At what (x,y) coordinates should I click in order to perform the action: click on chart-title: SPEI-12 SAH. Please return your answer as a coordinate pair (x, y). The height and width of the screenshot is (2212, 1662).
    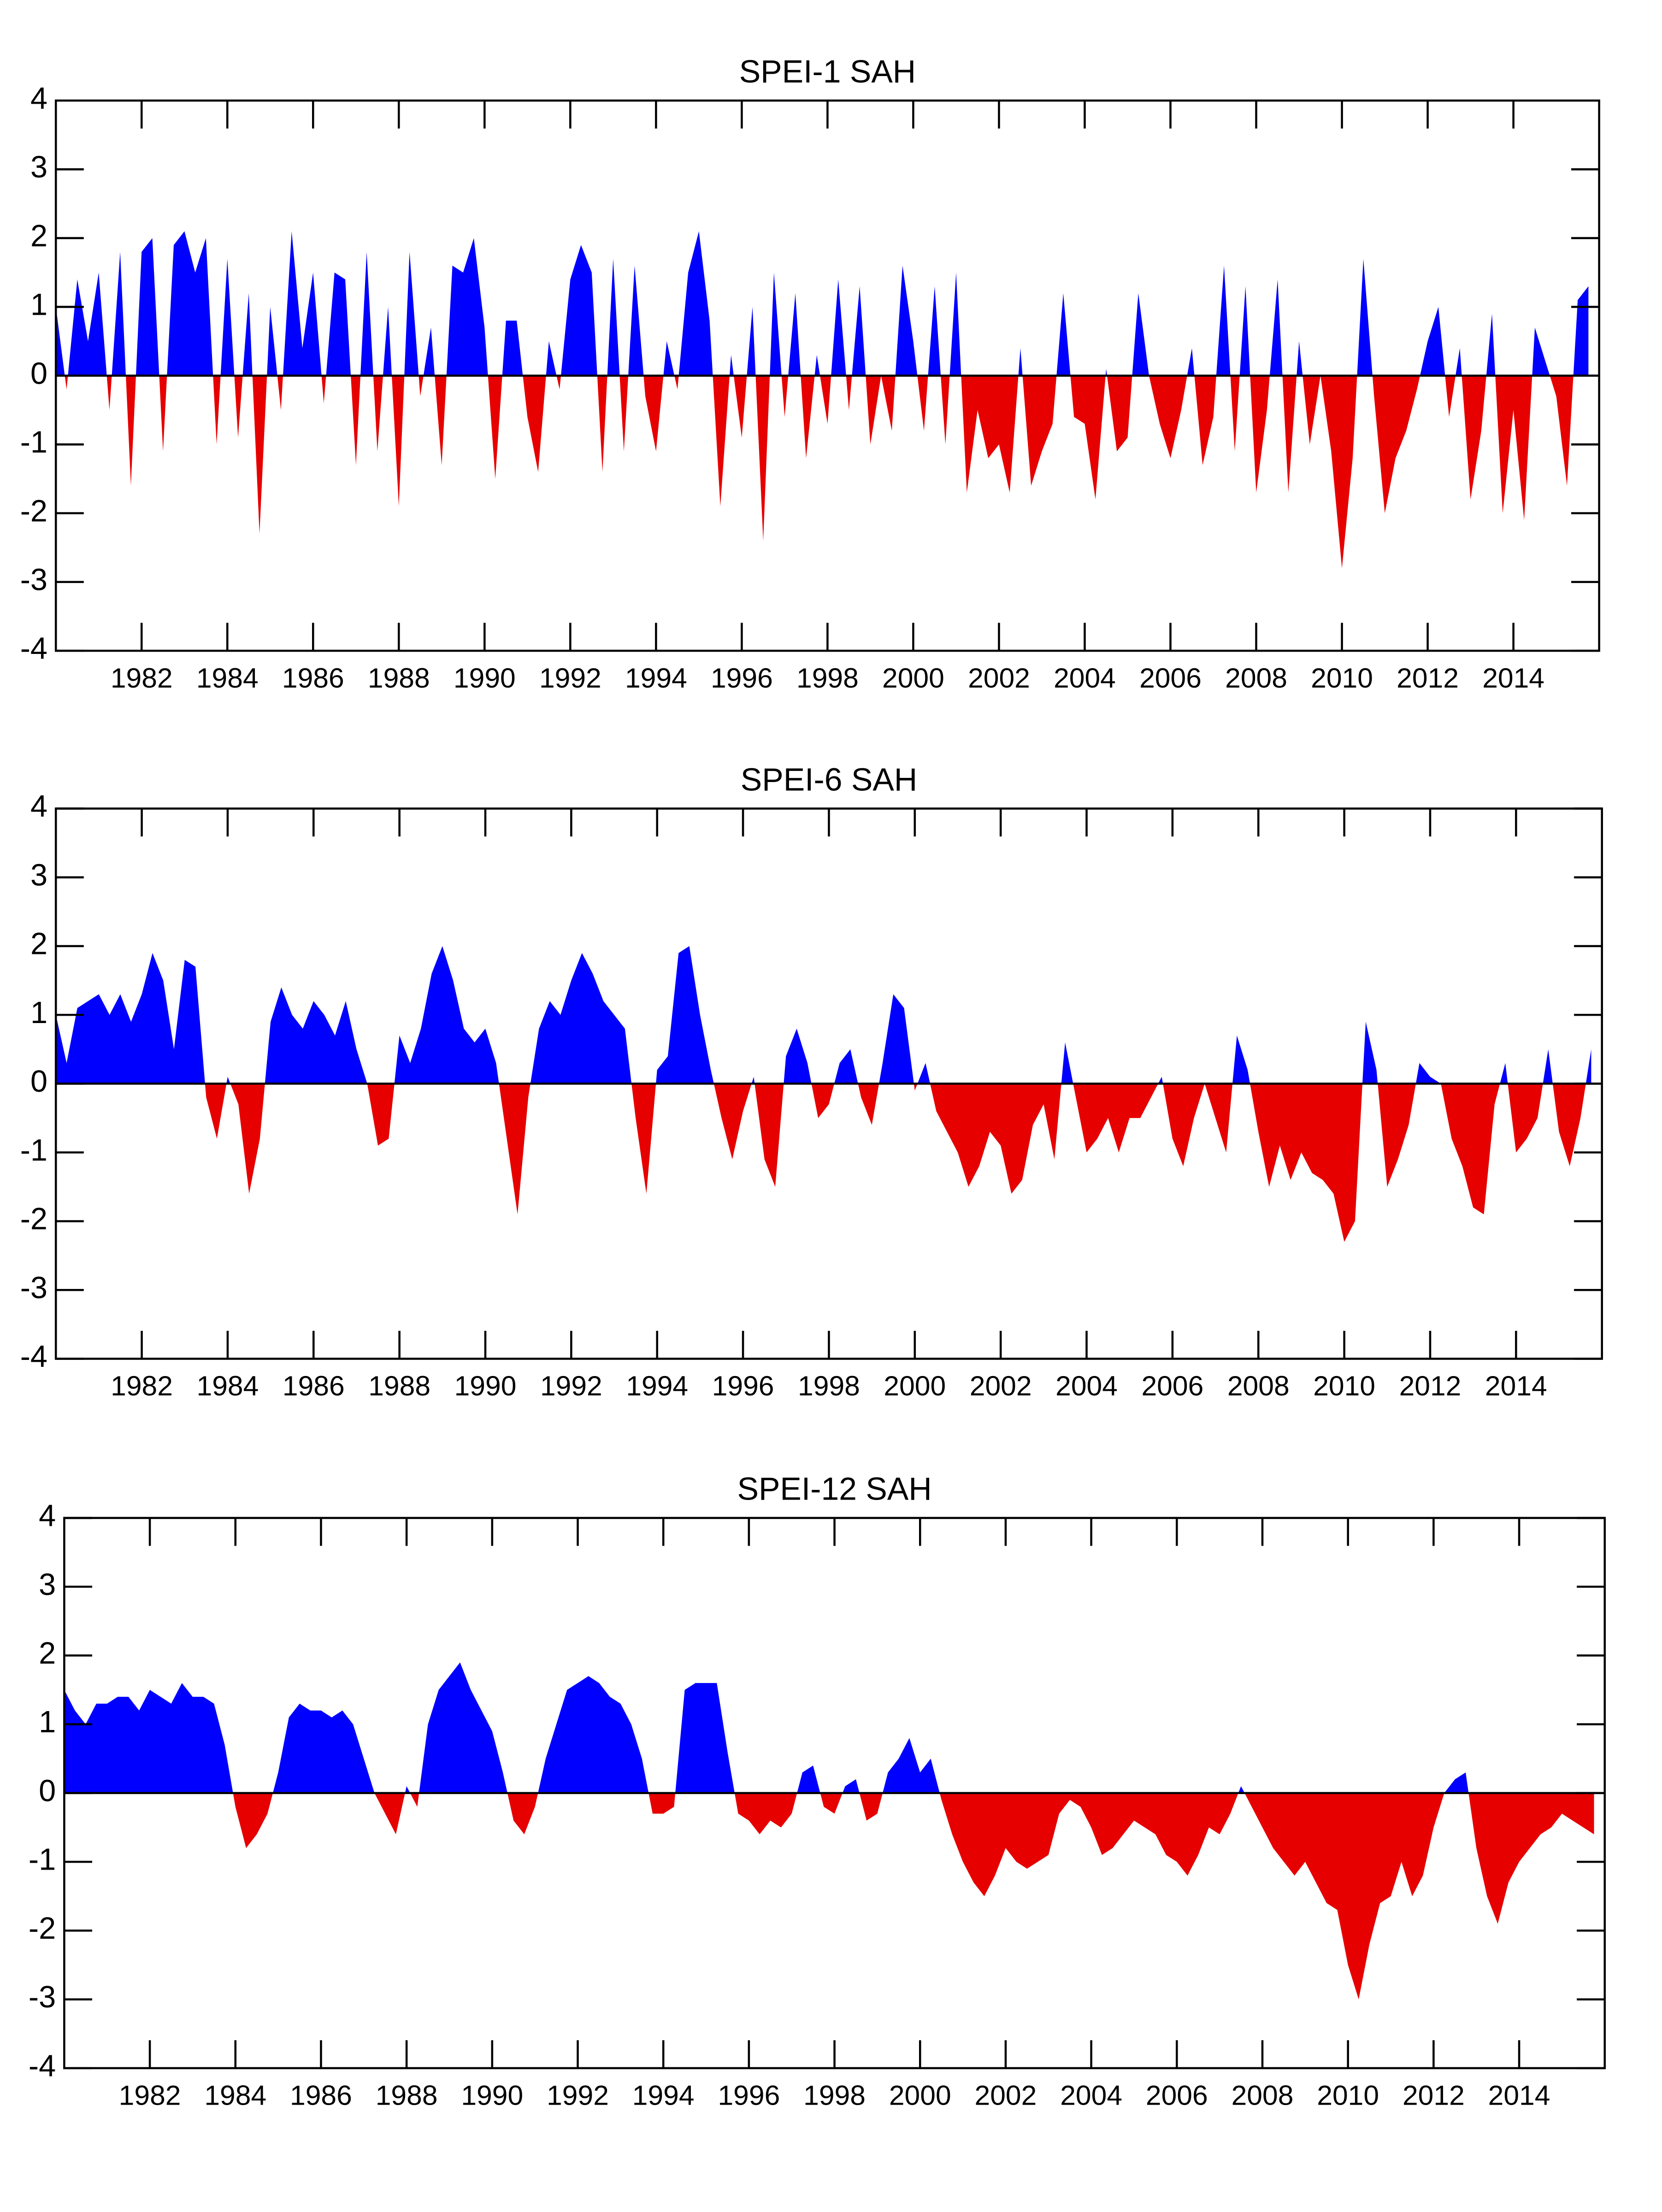
    Looking at the image, I should click on (834, 1489).